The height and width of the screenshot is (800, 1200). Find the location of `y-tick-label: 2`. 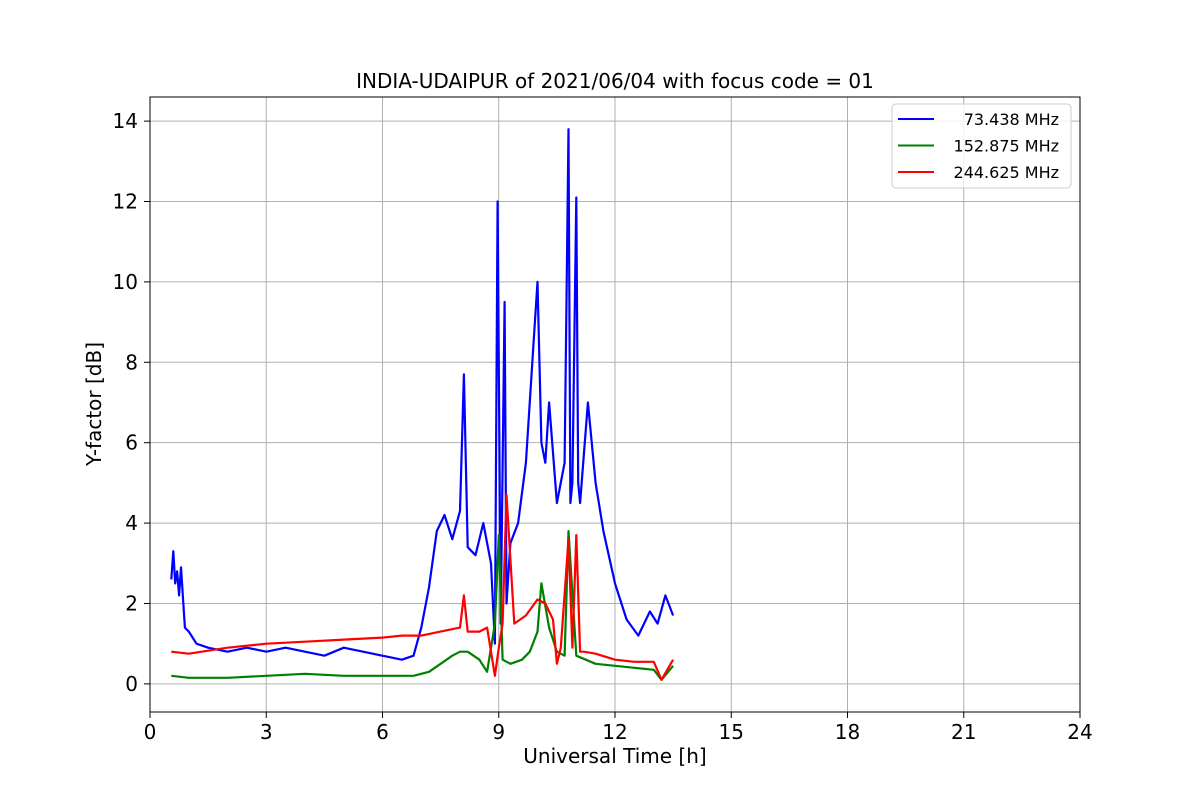

y-tick-label: 2 is located at coordinates (131, 603).